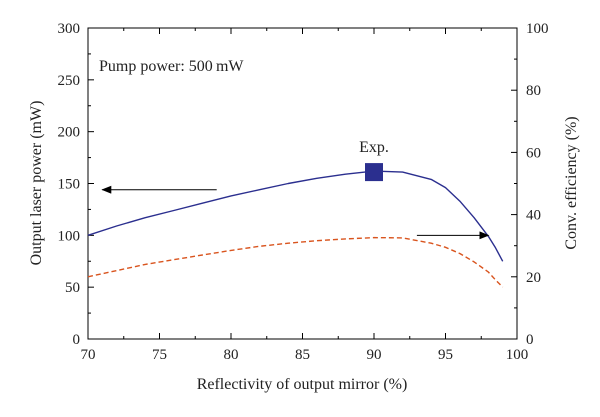 The width and height of the screenshot is (600, 417). What do you see at coordinates (88, 355) in the screenshot?
I see `x-tick-label: 70` at bounding box center [88, 355].